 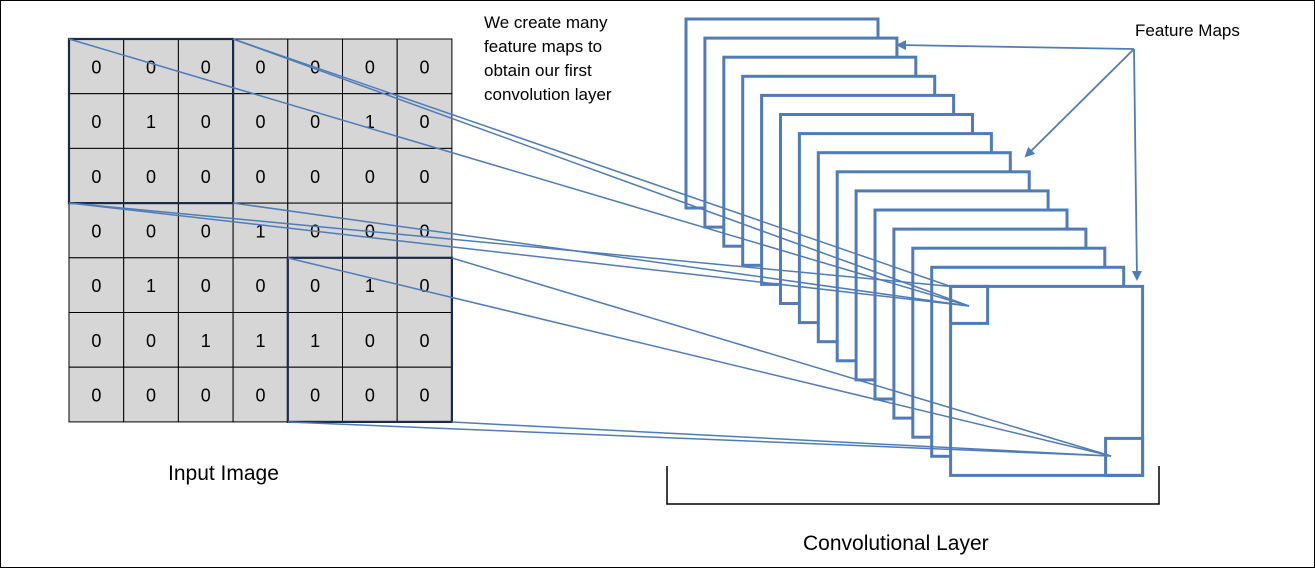 What do you see at coordinates (223, 473) in the screenshot?
I see `input-image-label: Input Image` at bounding box center [223, 473].